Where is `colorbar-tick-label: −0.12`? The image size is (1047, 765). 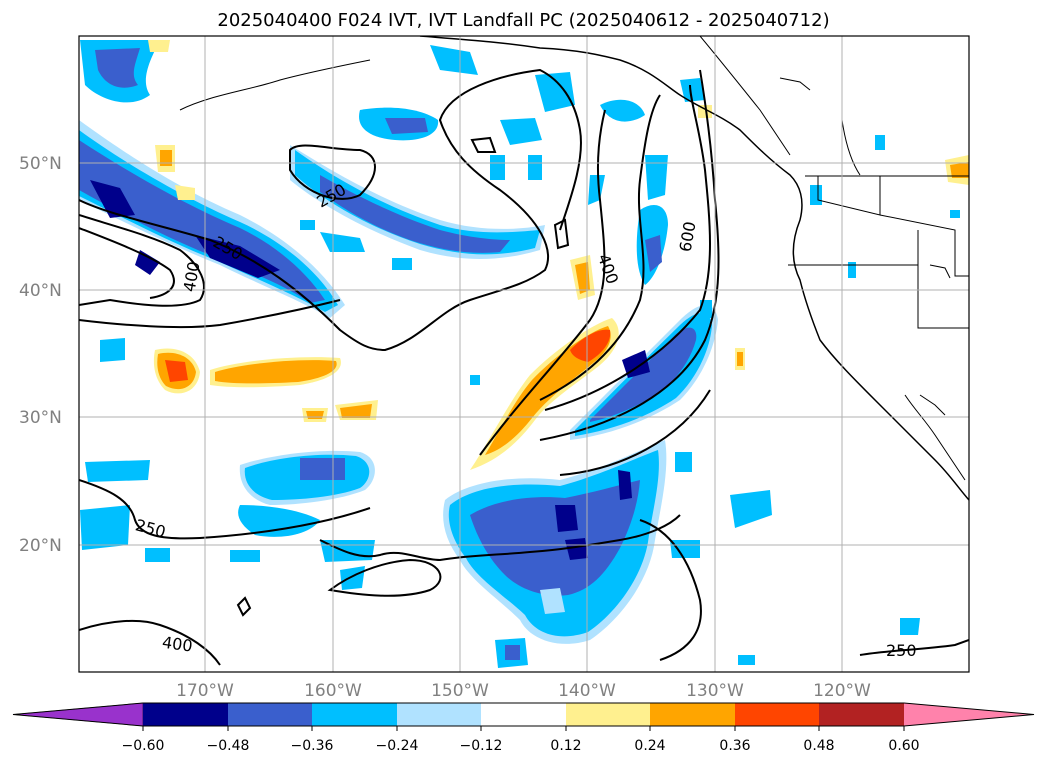
colorbar-tick-label: −0.12 is located at coordinates (481, 746).